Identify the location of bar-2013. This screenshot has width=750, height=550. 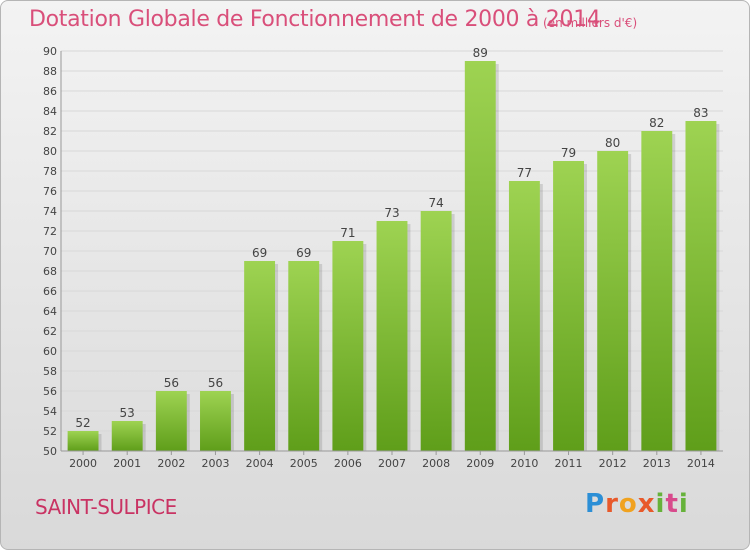
(657, 291).